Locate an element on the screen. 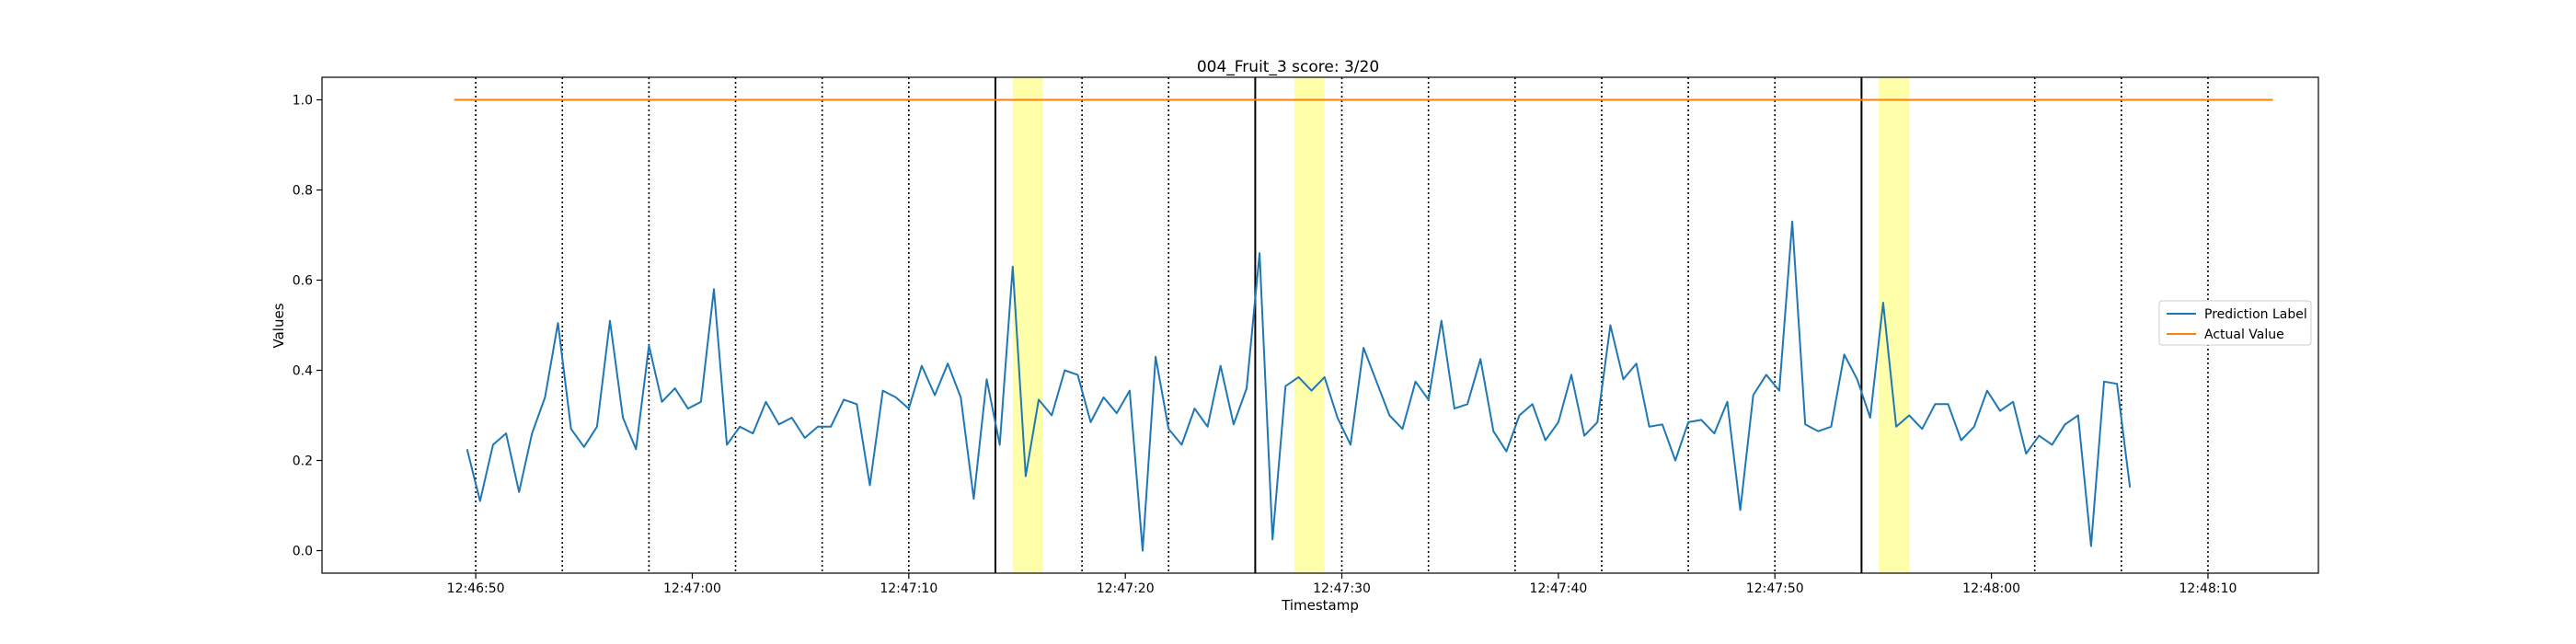  x-tick-label: 12:47:40 is located at coordinates (1558, 588).